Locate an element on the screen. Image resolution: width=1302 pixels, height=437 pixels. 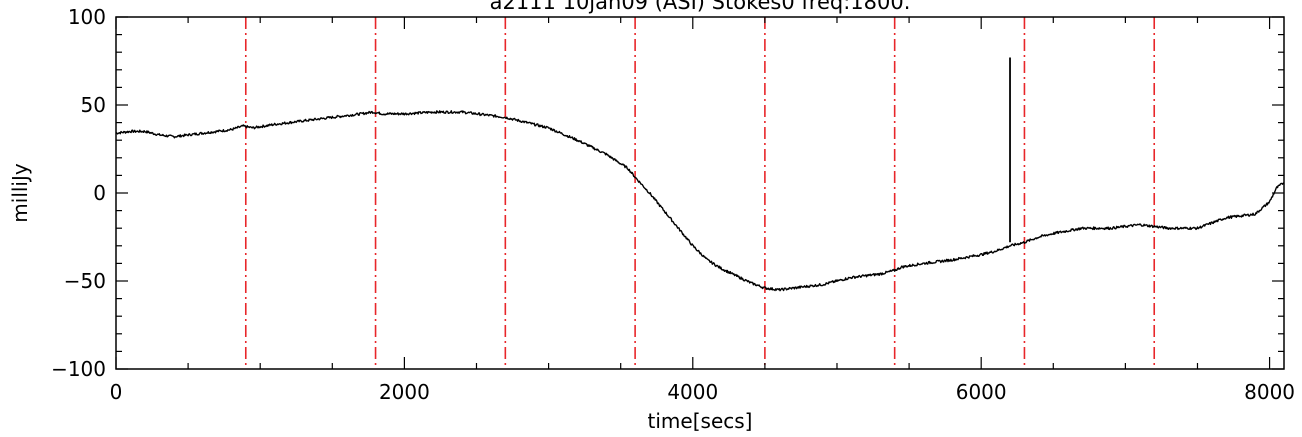
y-tick-label: 100 is located at coordinates (87, 17).